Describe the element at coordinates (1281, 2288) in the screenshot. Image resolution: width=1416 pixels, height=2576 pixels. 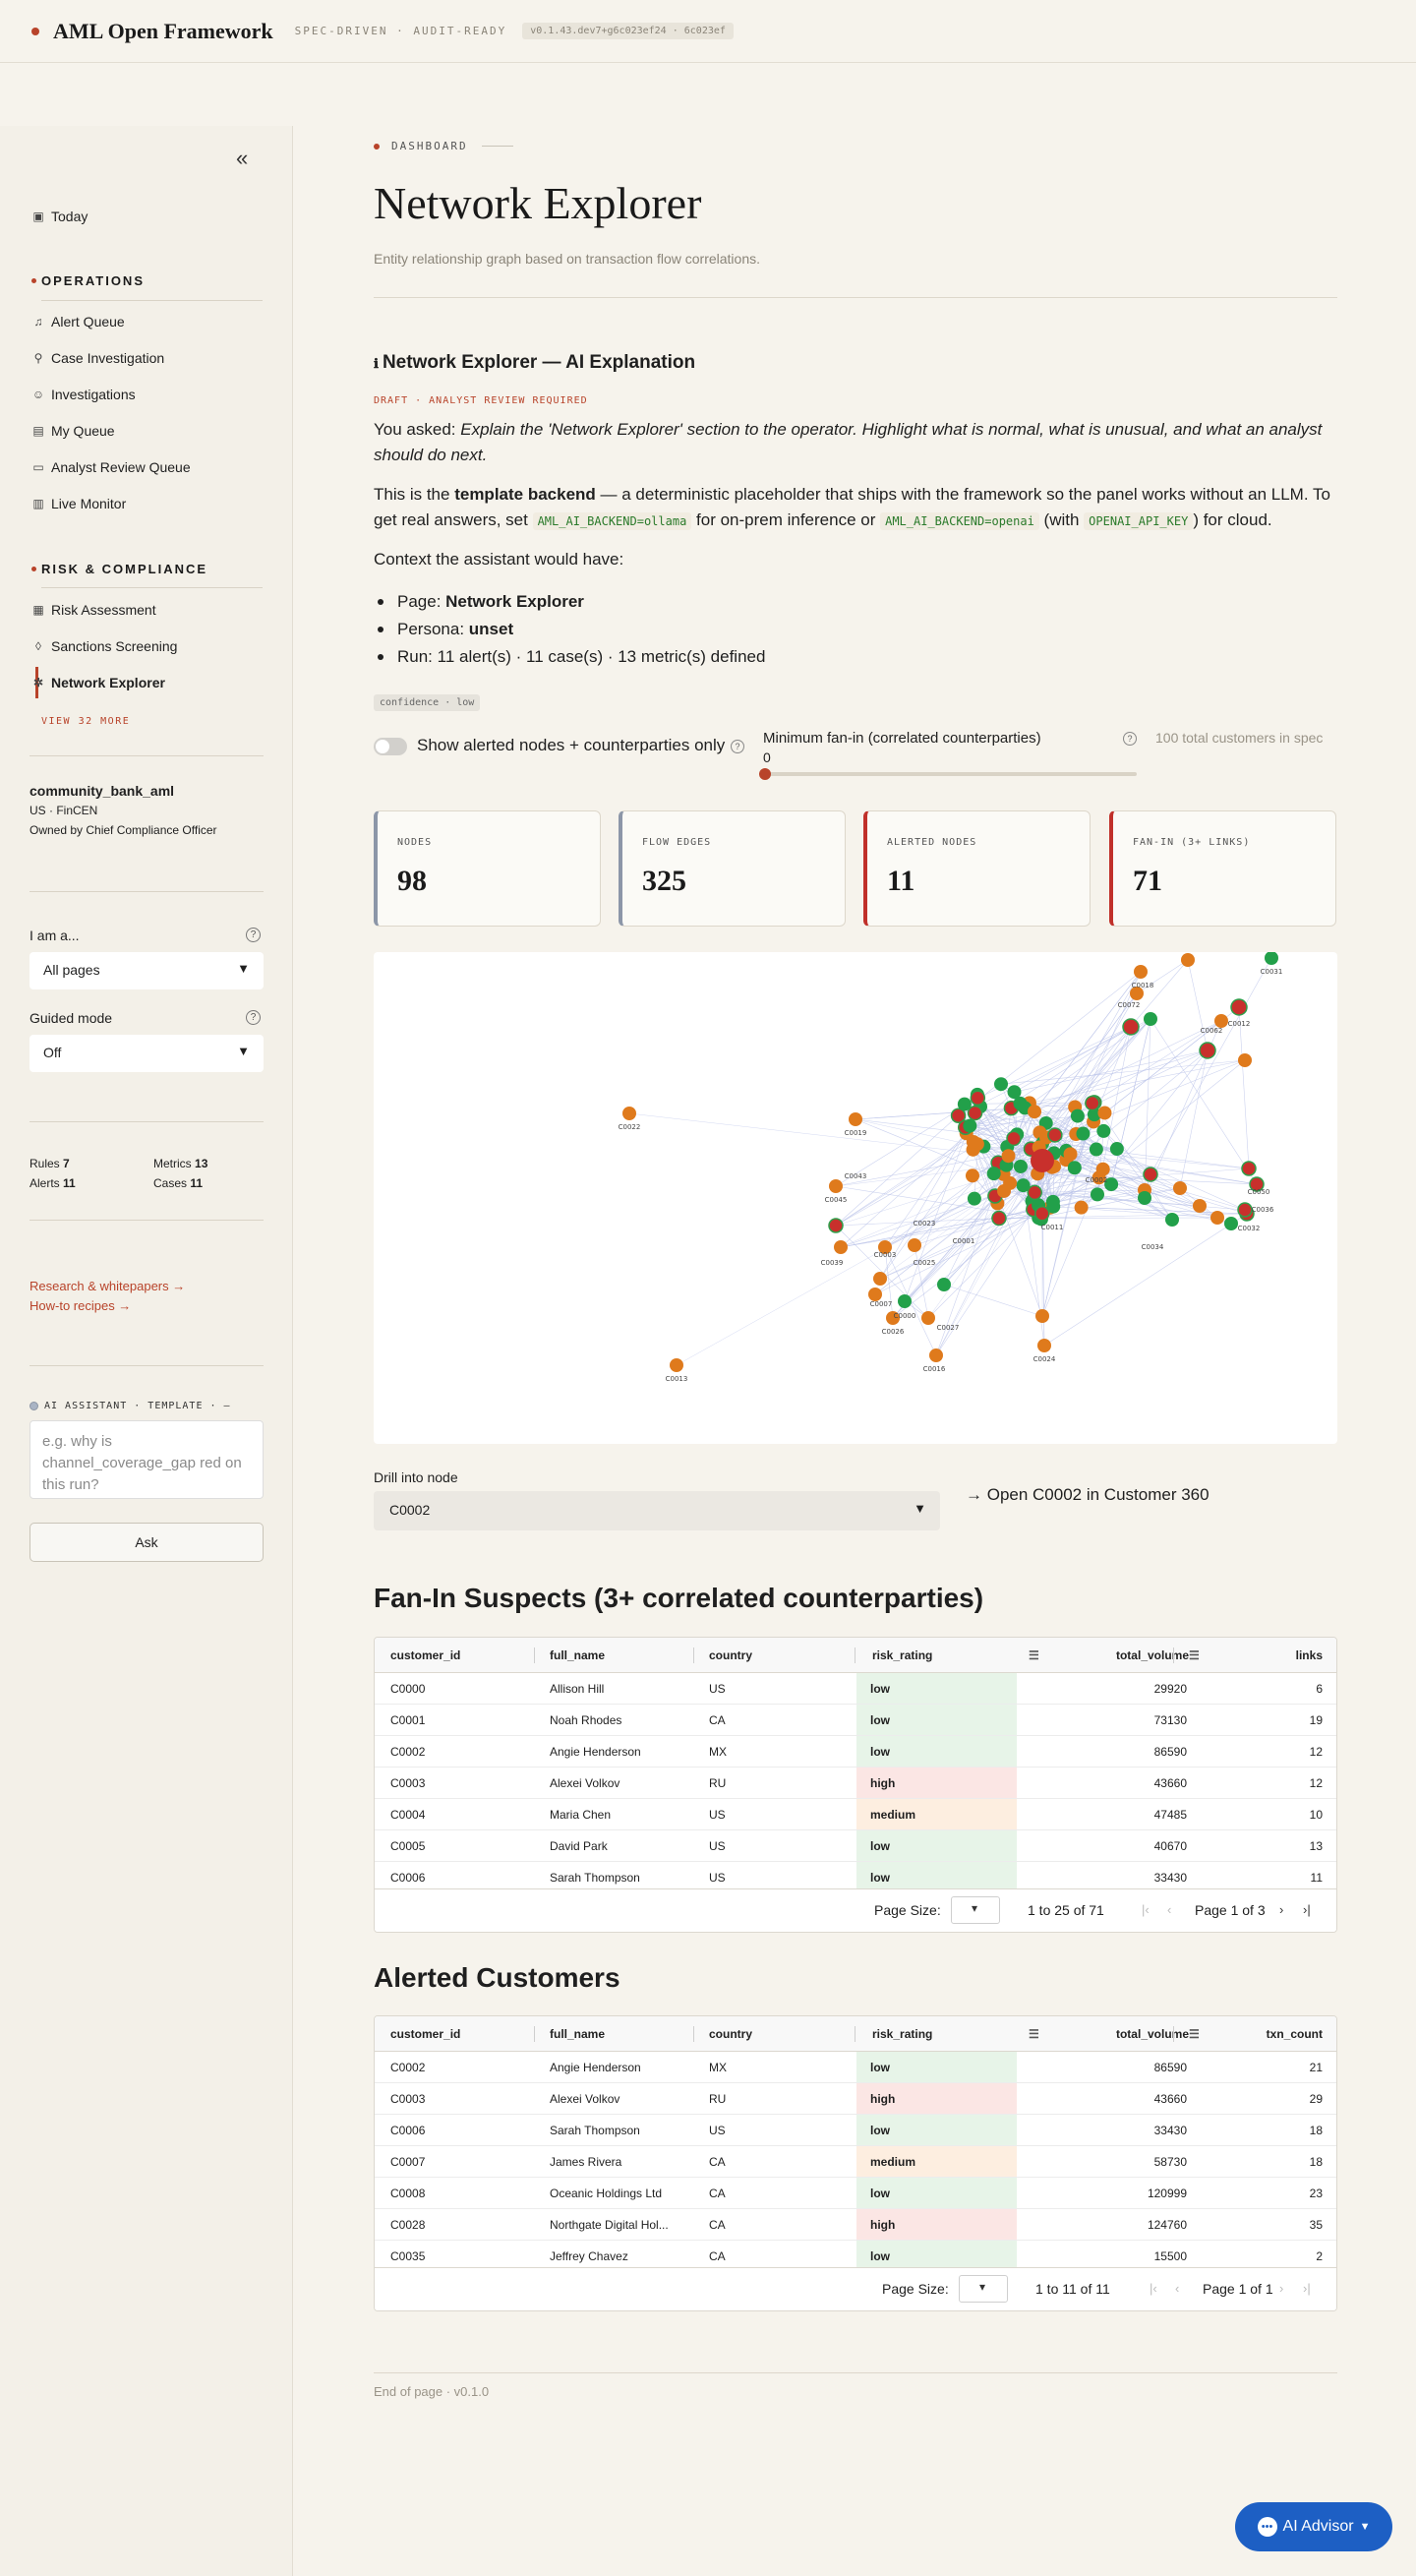
I see `next-page-icon: ›` at that location.